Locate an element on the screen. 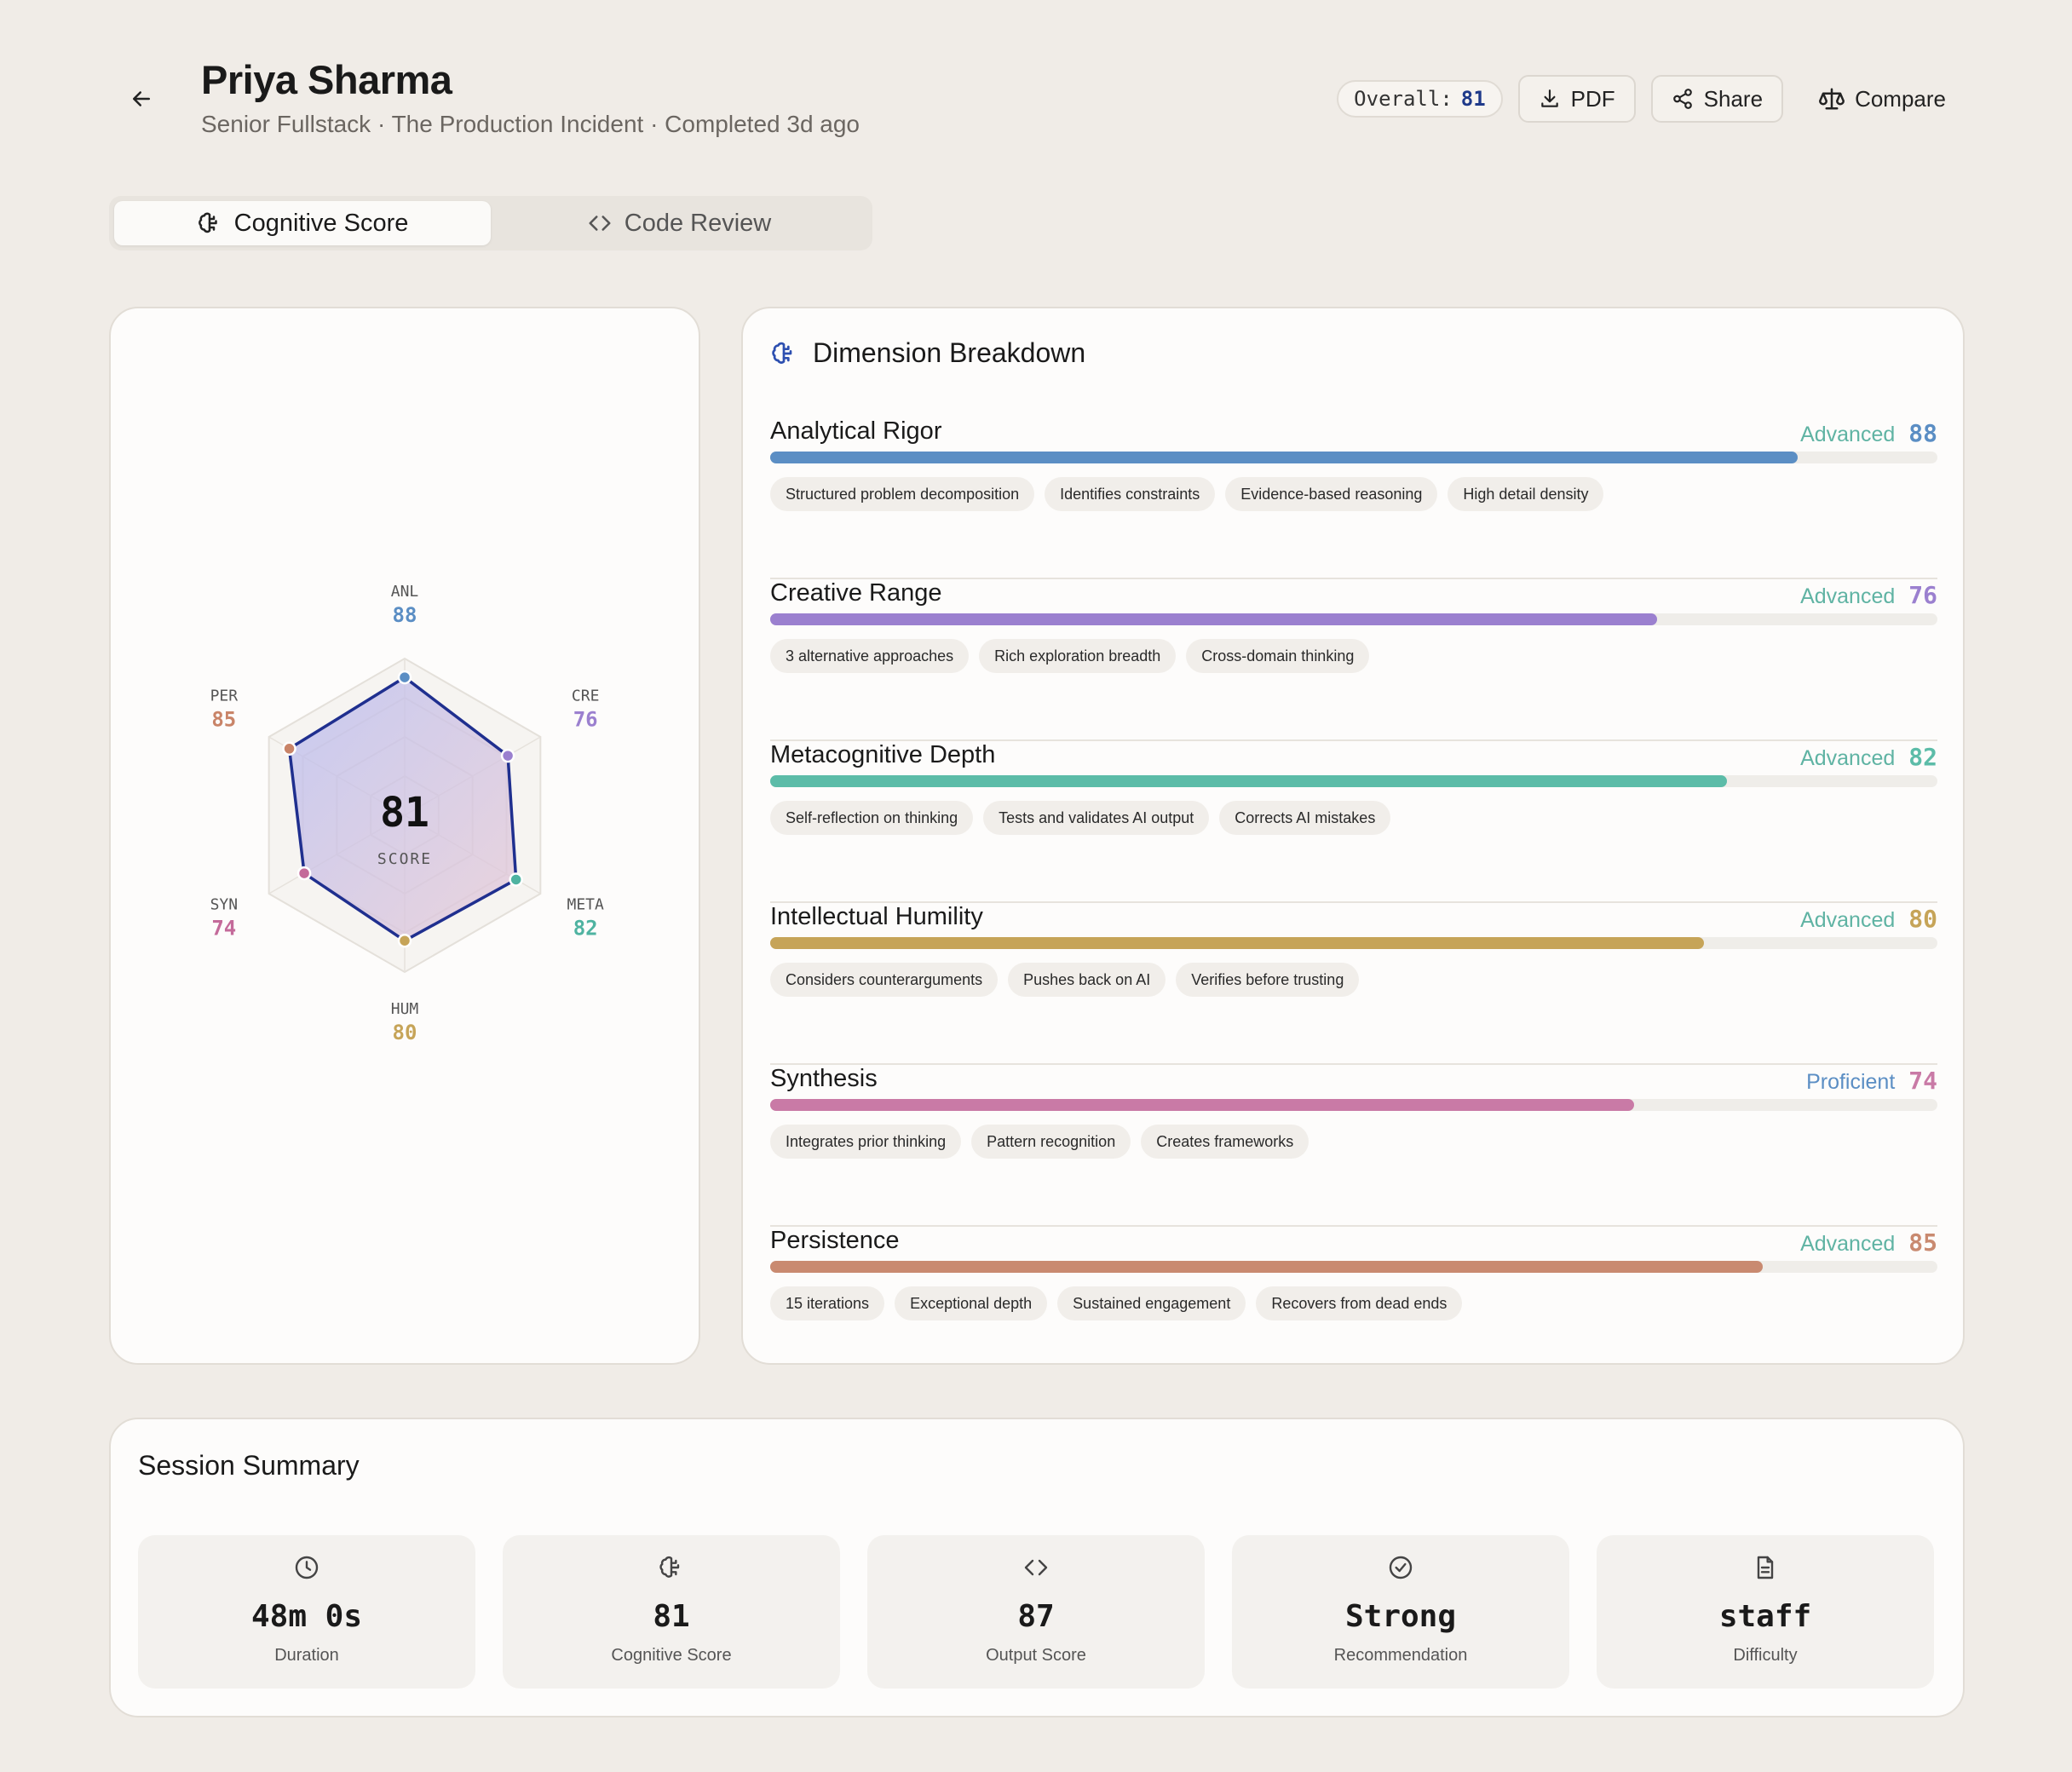 This screenshot has width=2072, height=1772. compare-button: Compare is located at coordinates (1883, 99).